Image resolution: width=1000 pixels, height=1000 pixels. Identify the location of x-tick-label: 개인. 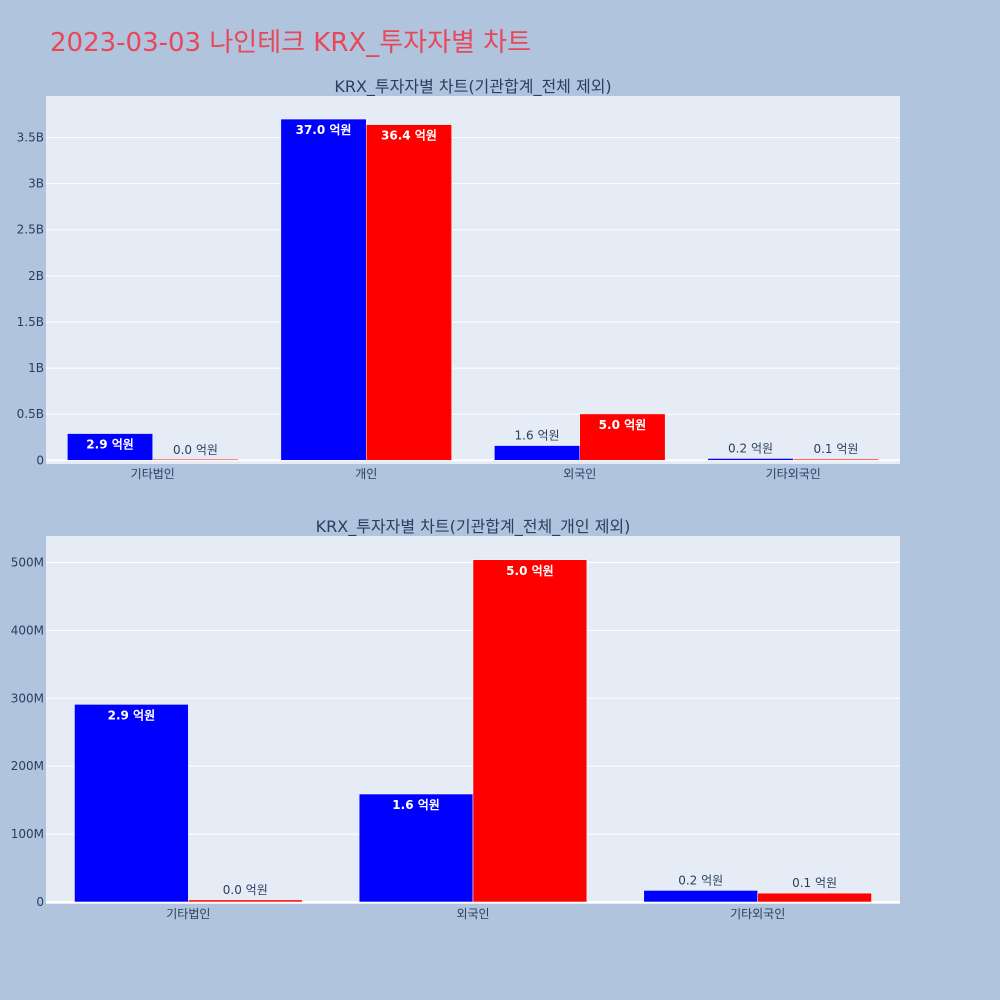
(366, 474).